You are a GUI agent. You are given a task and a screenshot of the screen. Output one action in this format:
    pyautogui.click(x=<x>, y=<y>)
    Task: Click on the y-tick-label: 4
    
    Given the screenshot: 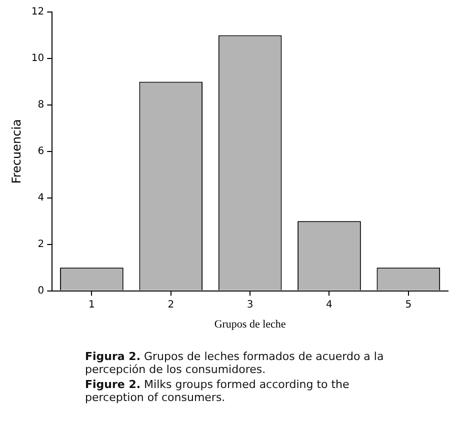 What is the action you would take?
    pyautogui.click(x=41, y=198)
    